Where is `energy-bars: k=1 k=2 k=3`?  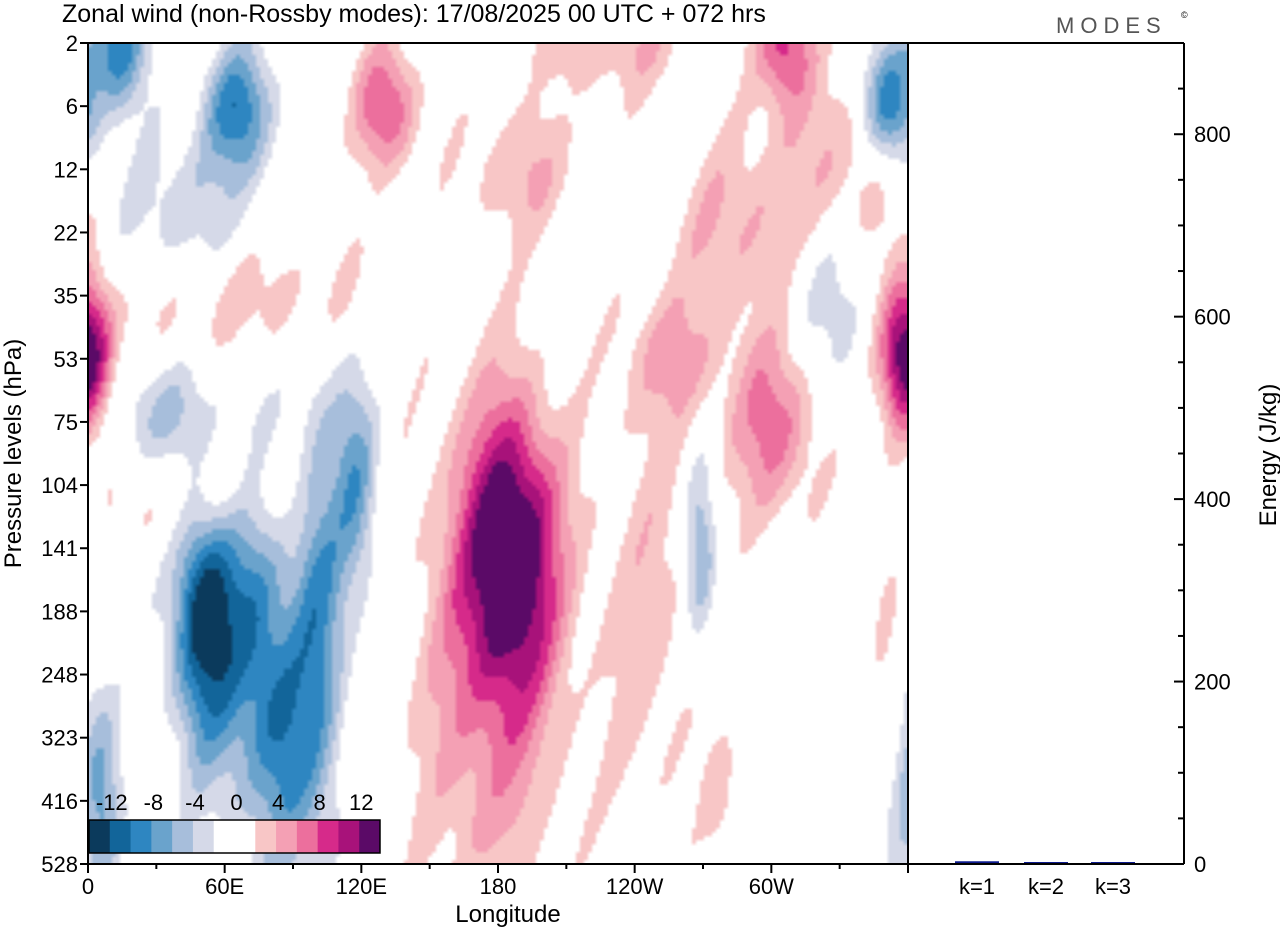 energy-bars: k=1 k=2 k=3 is located at coordinates (1045, 880).